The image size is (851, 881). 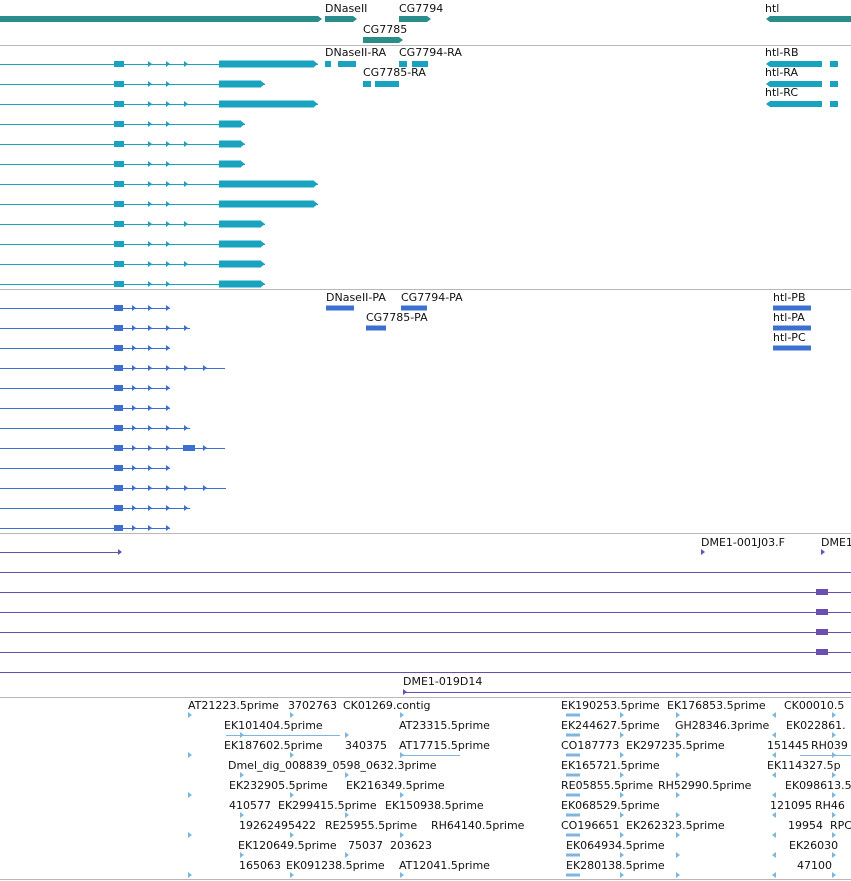 I want to click on est-label: EK297235.5prime, so click(x=675, y=745).